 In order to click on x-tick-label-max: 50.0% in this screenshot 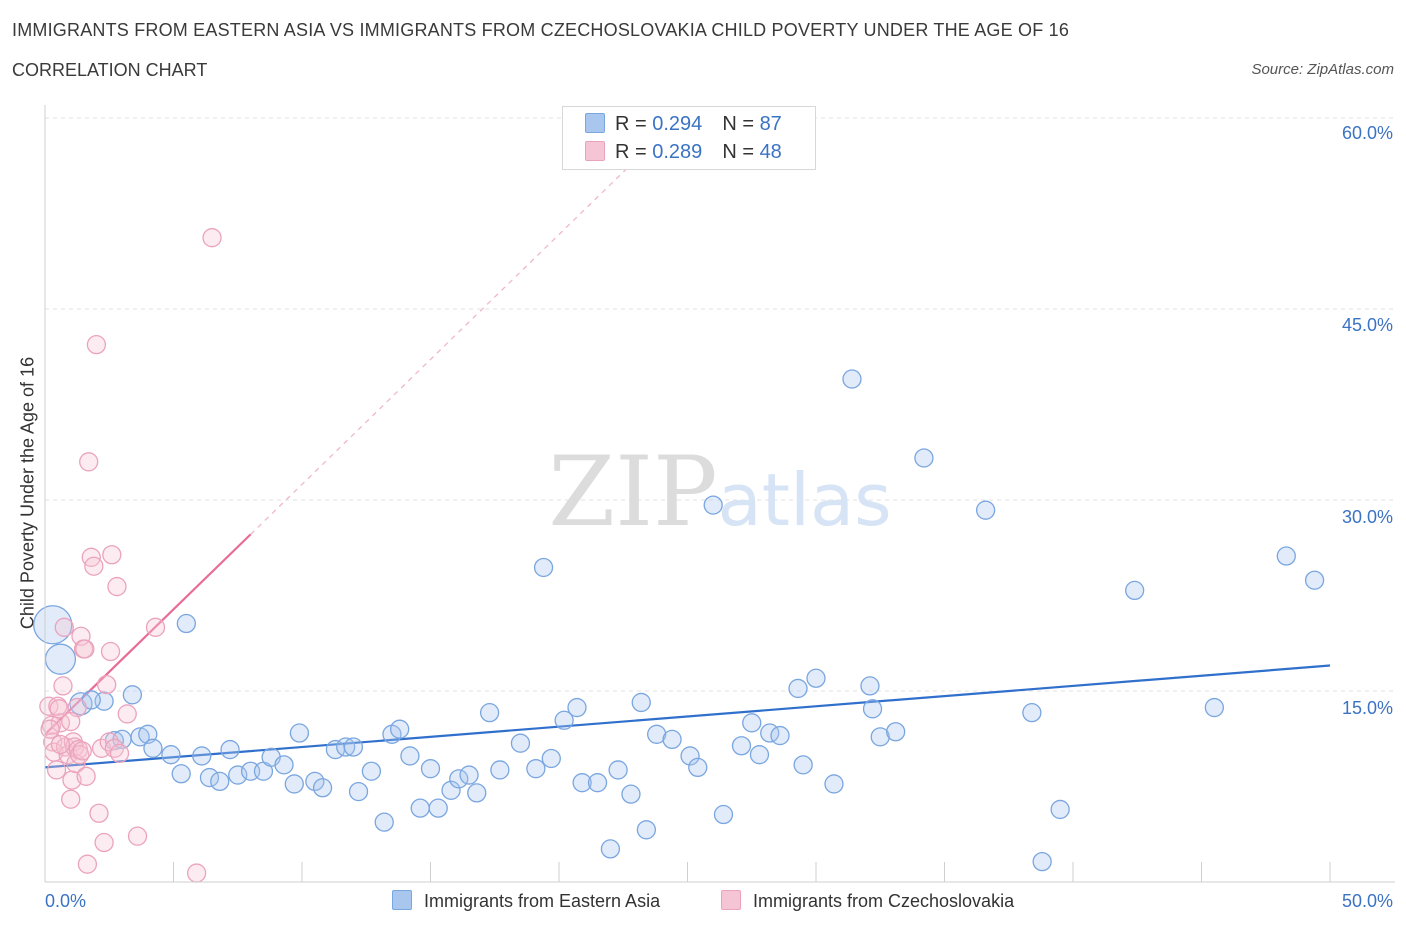, I will do `click(1367, 901)`.